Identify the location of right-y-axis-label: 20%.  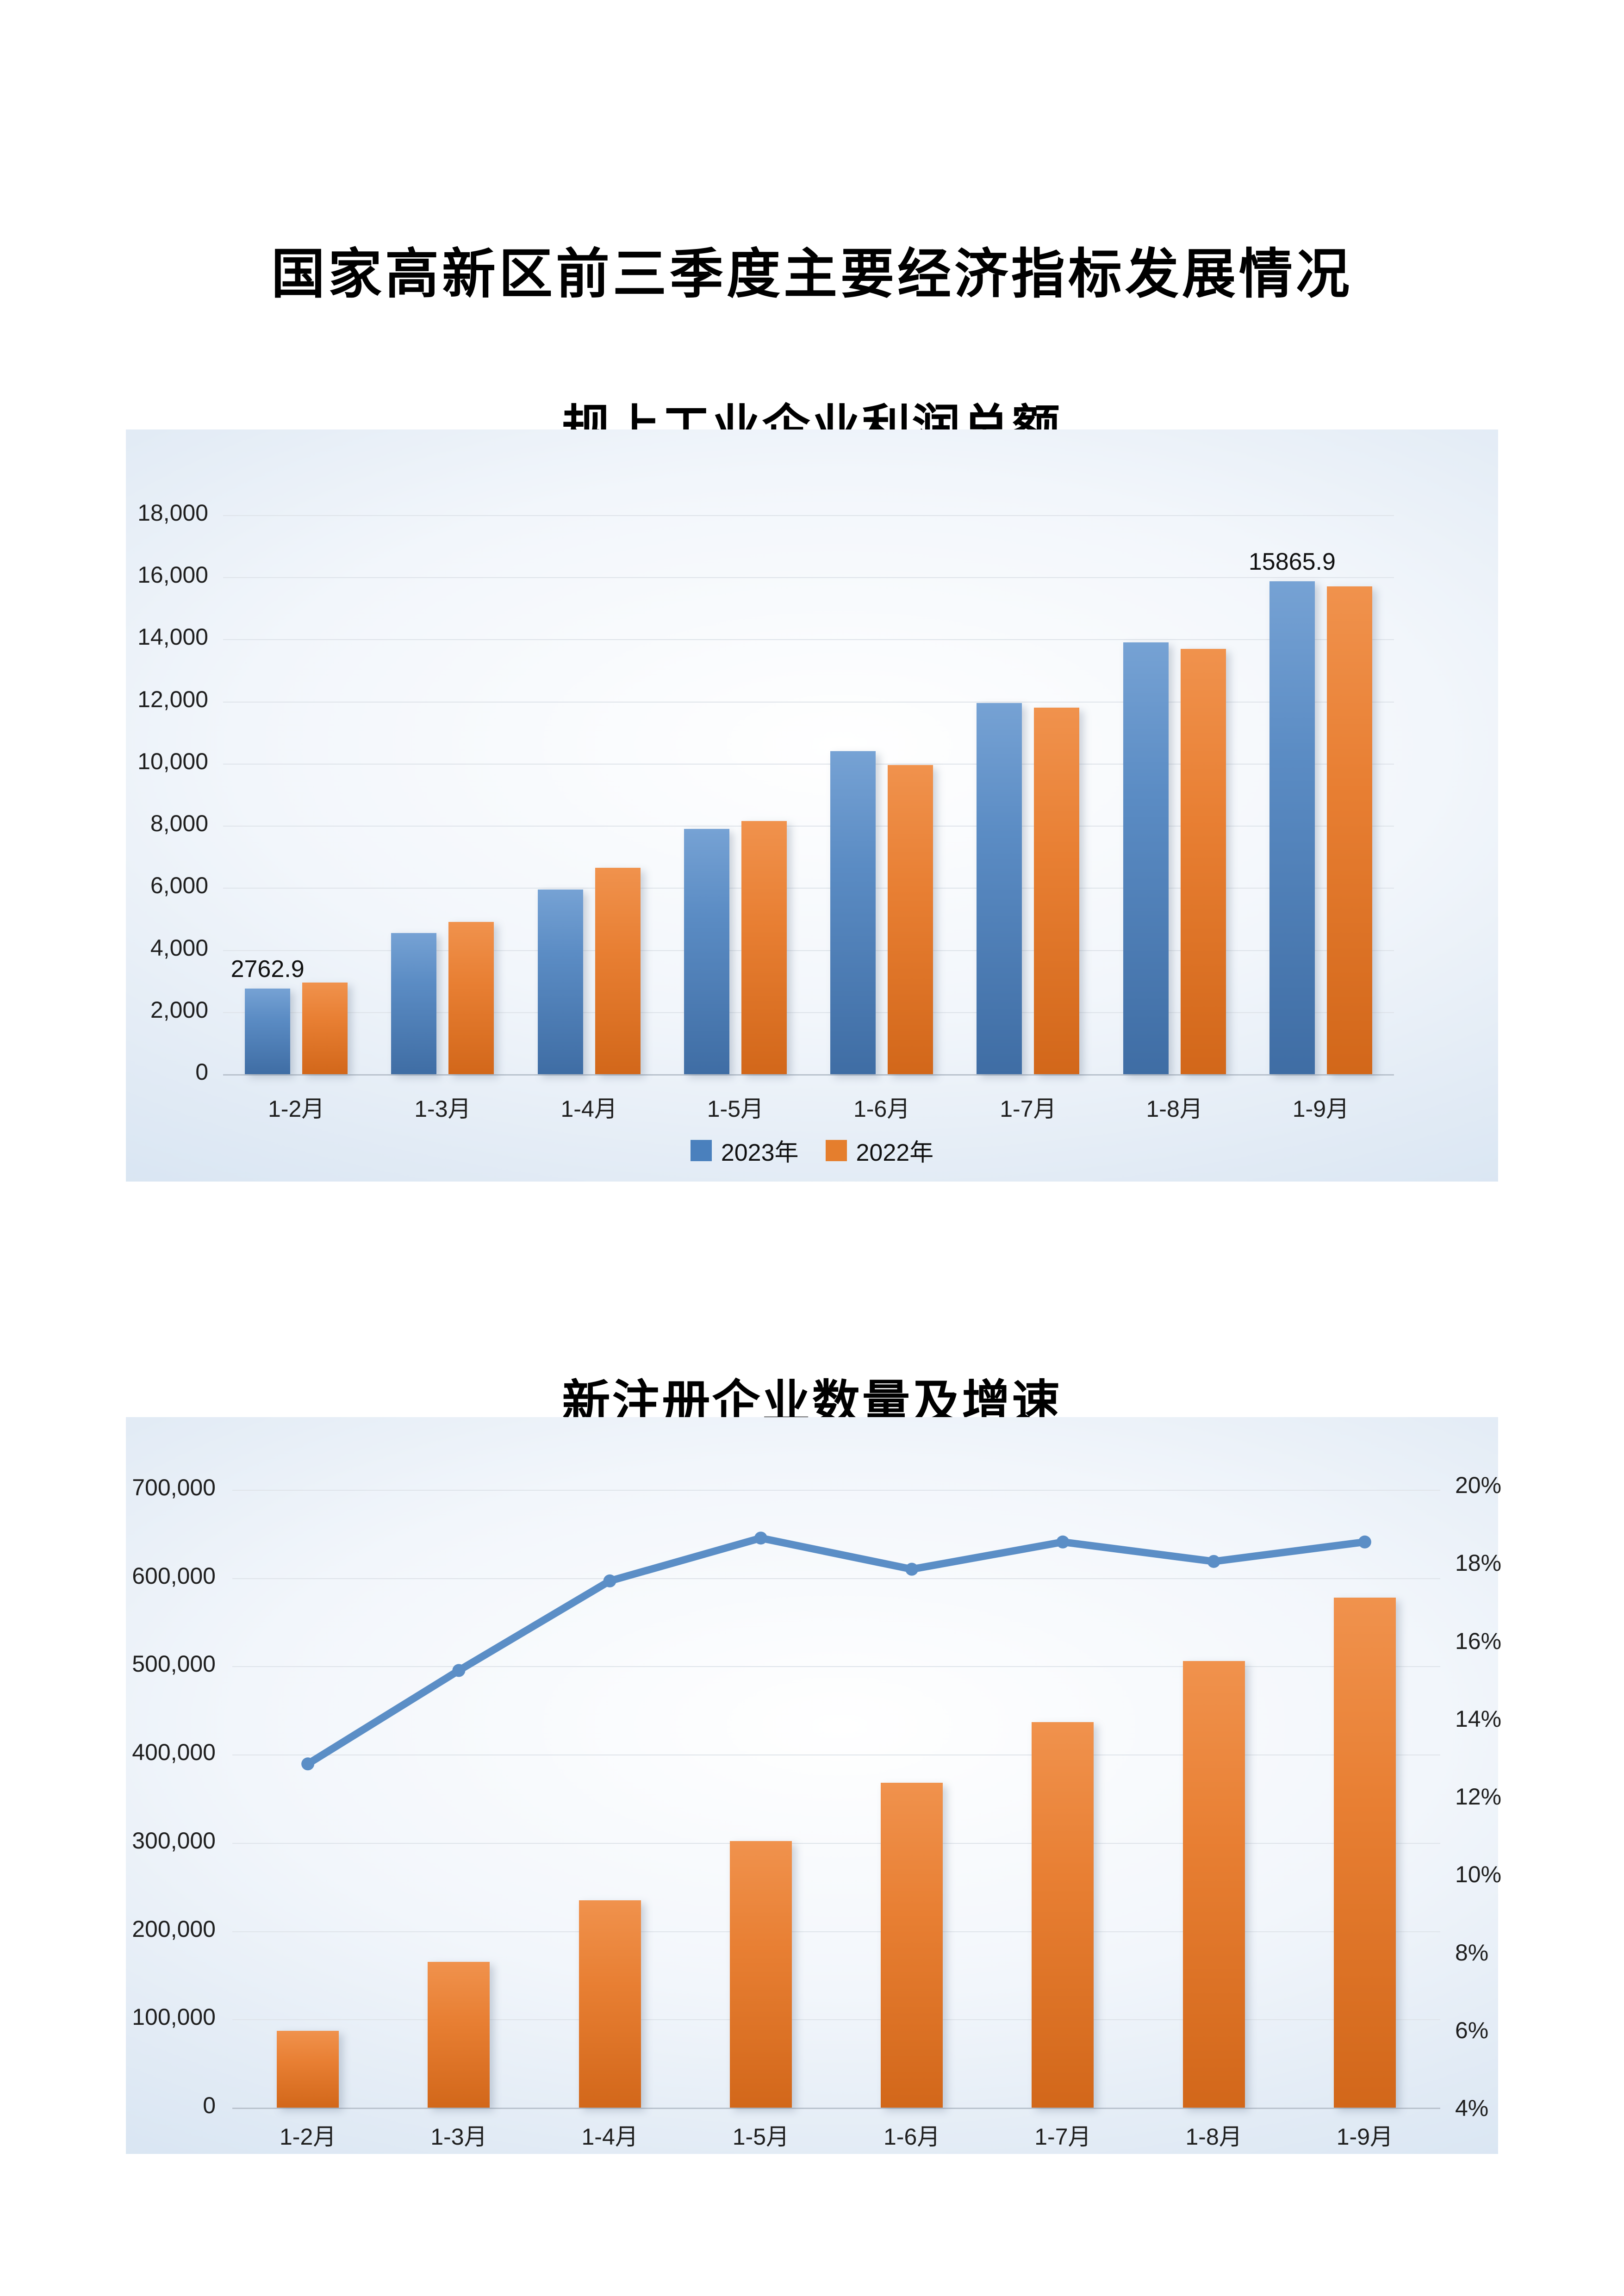
(1478, 1485).